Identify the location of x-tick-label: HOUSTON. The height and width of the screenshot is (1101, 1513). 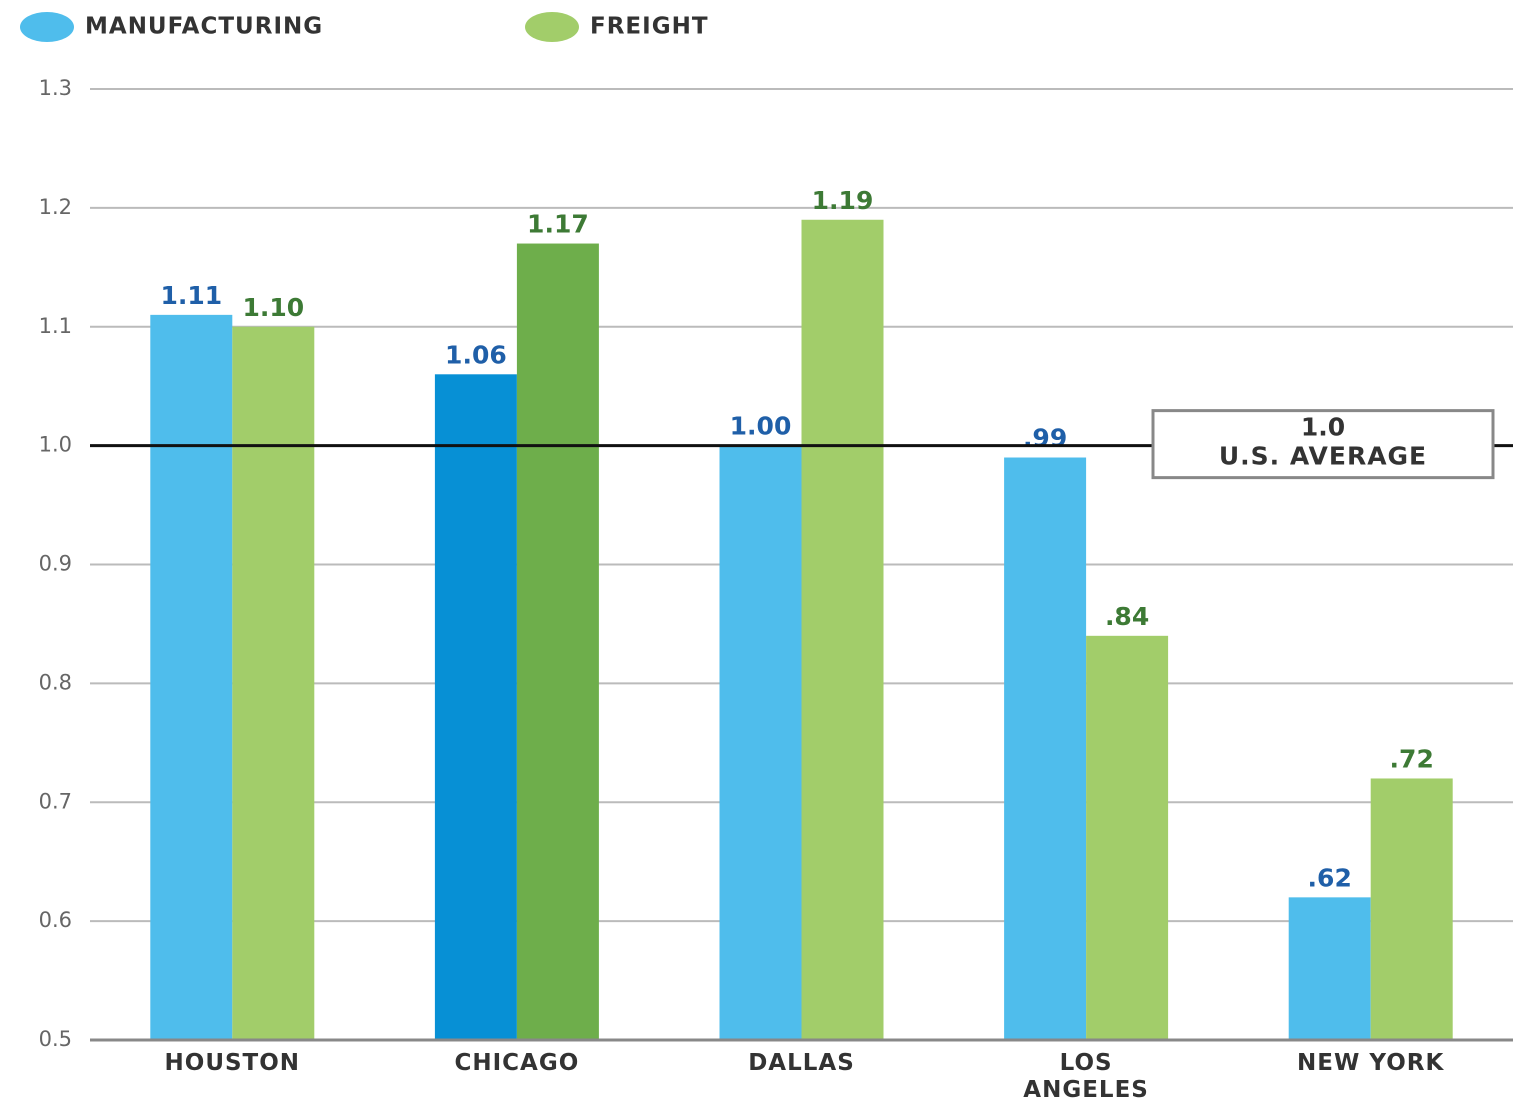
(232, 1063).